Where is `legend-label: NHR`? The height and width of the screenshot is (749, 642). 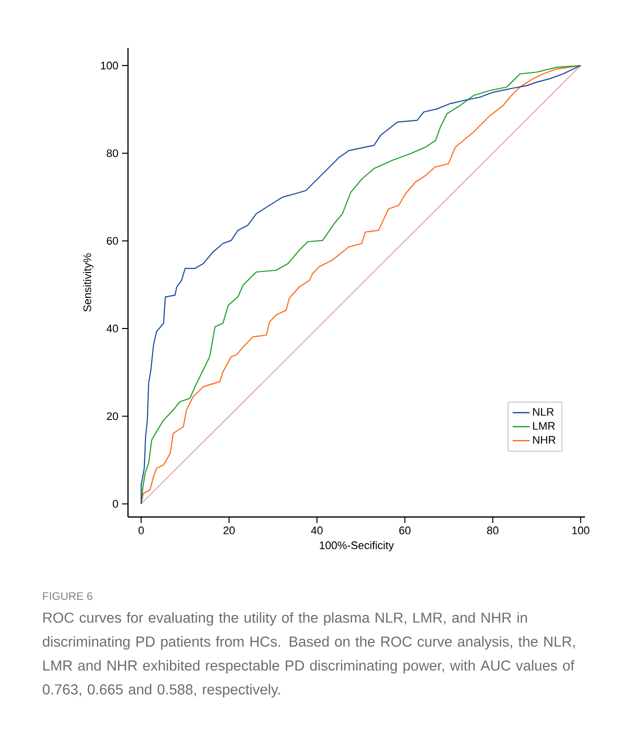 legend-label: NHR is located at coordinates (544, 440).